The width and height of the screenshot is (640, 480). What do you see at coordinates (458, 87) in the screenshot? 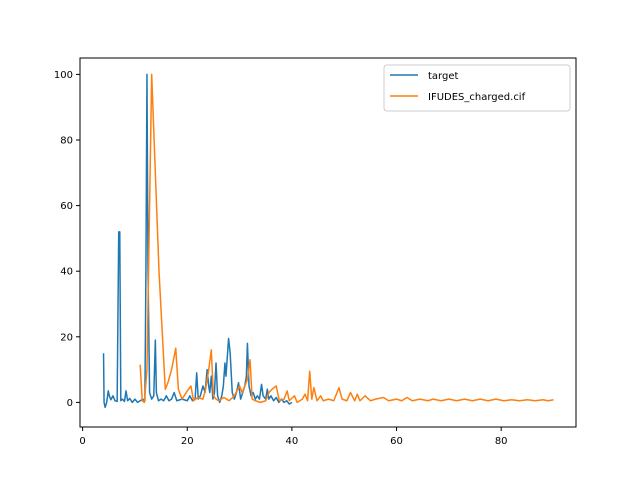
I see `legend-entries: target IFUDES_charged.cif` at bounding box center [458, 87].